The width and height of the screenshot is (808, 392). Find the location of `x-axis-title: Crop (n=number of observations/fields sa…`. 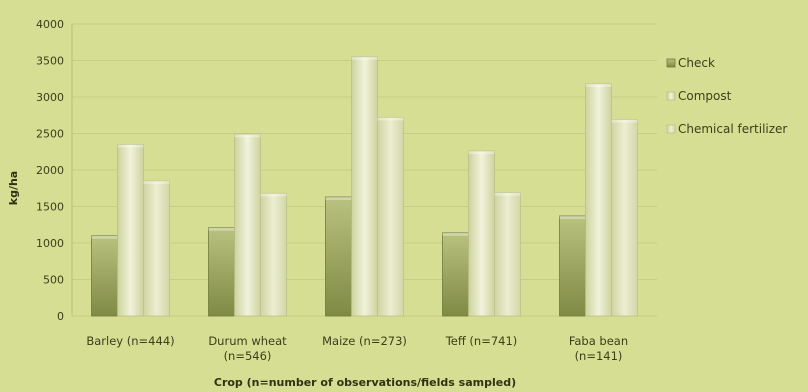

x-axis-title: Crop (n=number of observations/fields sa… is located at coordinates (365, 382).